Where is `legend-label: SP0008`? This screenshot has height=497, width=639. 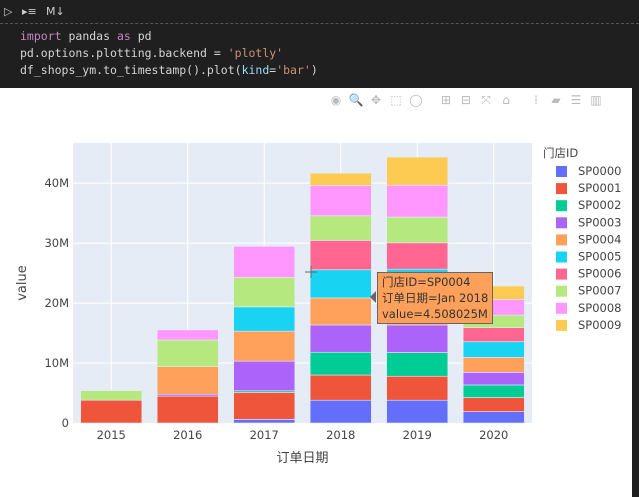 legend-label: SP0008 is located at coordinates (600, 308).